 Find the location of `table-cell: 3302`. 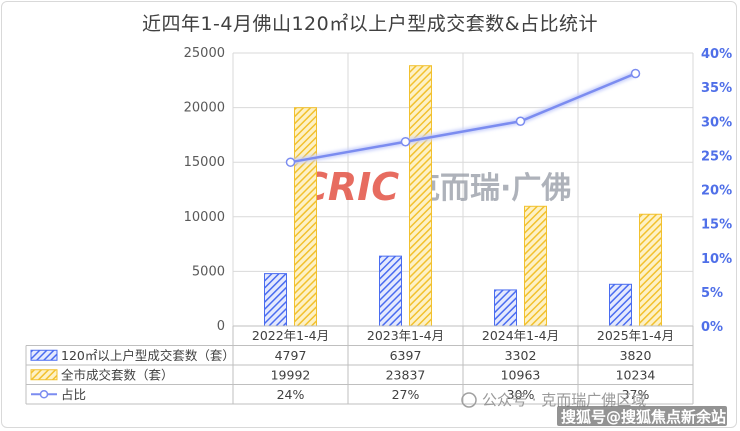

table-cell: 3302 is located at coordinates (521, 355).